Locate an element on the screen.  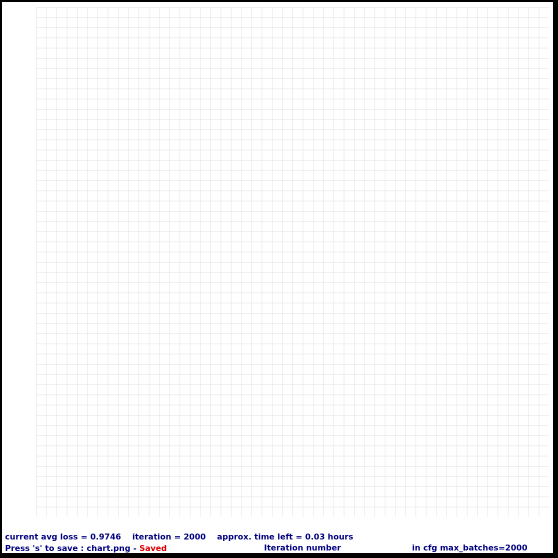
save-prompt: Press 's' to save : chart.png - Saved is located at coordinates (86, 548).